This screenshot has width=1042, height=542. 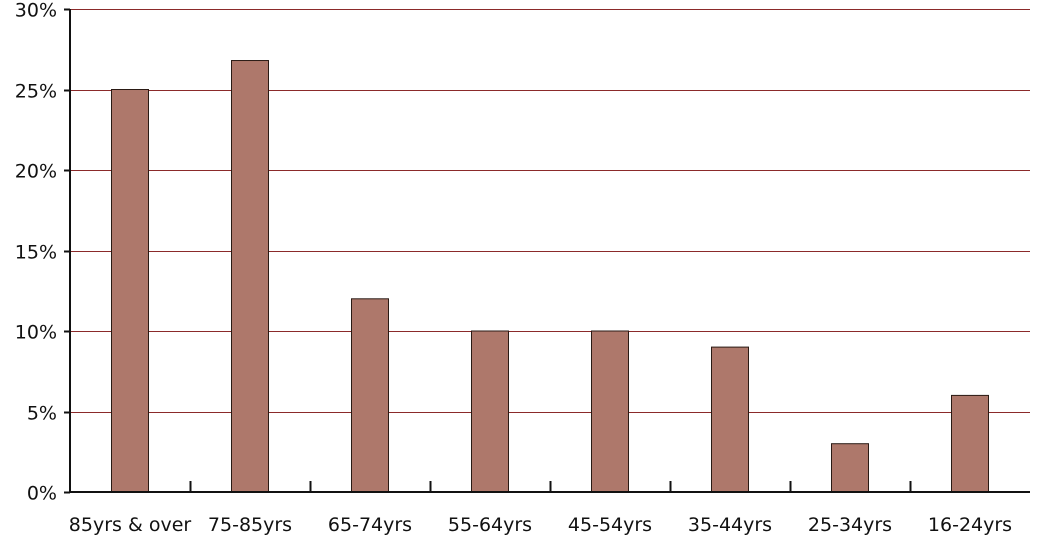 What do you see at coordinates (610, 411) in the screenshot?
I see `bar-45-54yrs` at bounding box center [610, 411].